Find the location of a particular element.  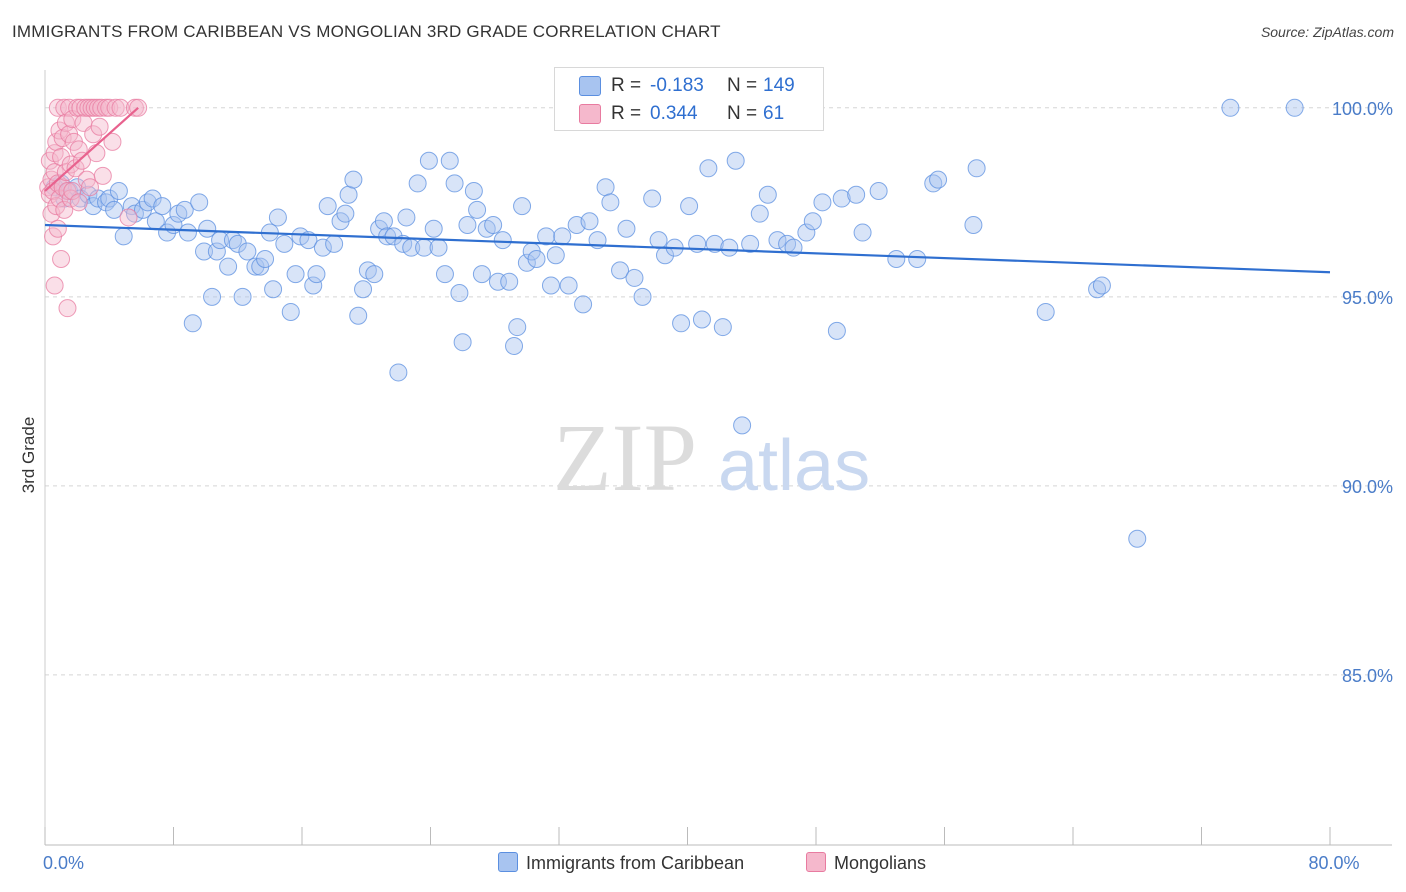

caribbean-trend-line is located at coordinates (687, 248).